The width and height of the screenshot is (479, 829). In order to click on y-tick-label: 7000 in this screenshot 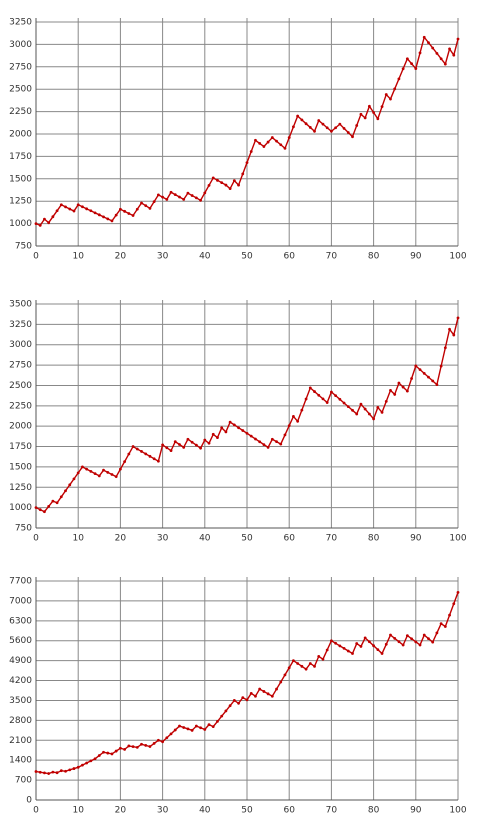, I will do `click(20, 601)`.